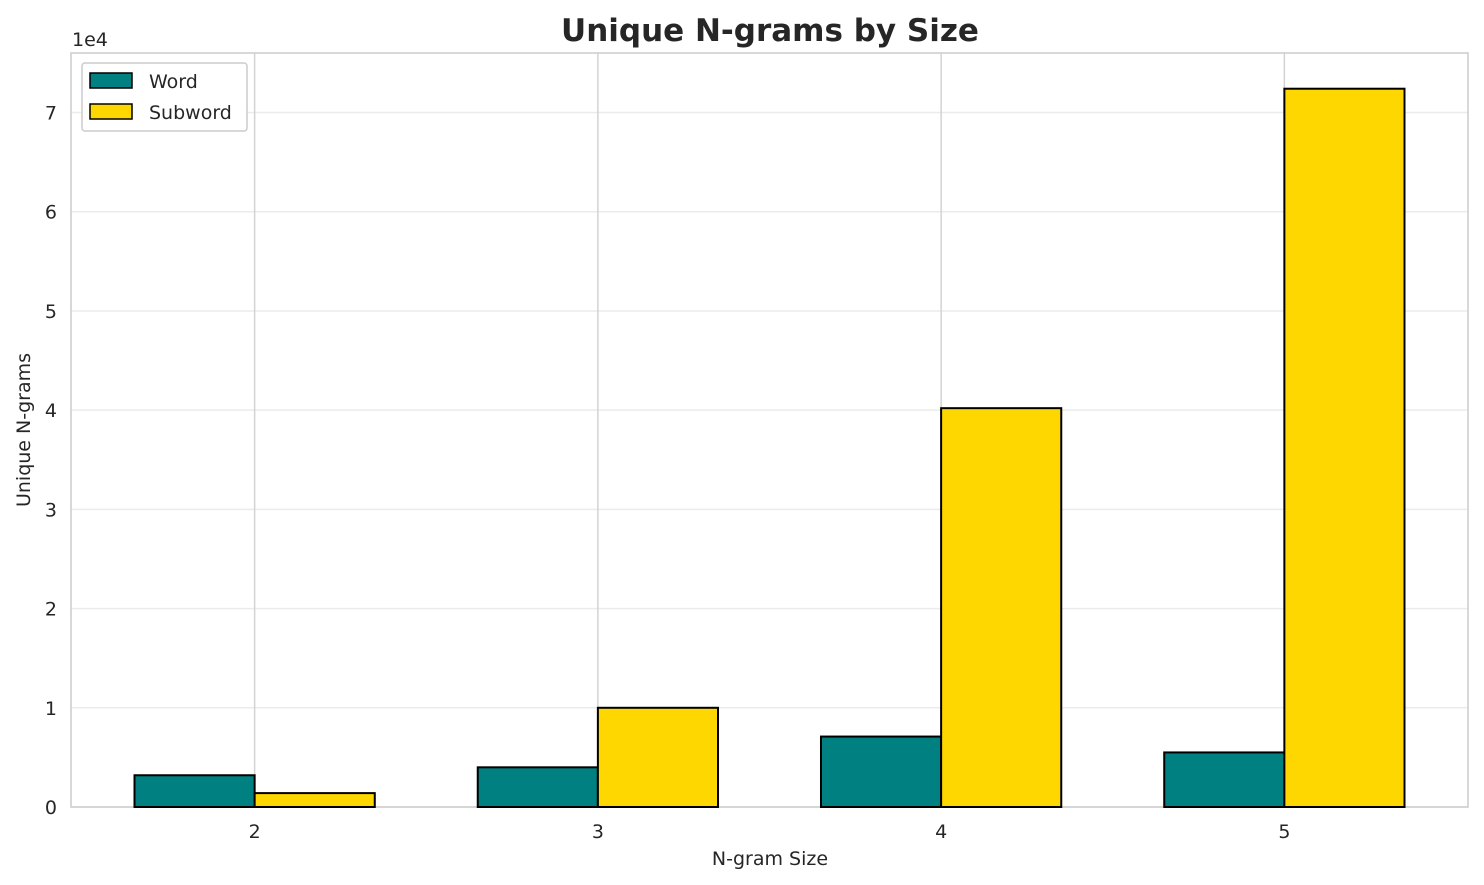  Describe the element at coordinates (190, 113) in the screenshot. I see `legend-label-subword: Subword` at that location.